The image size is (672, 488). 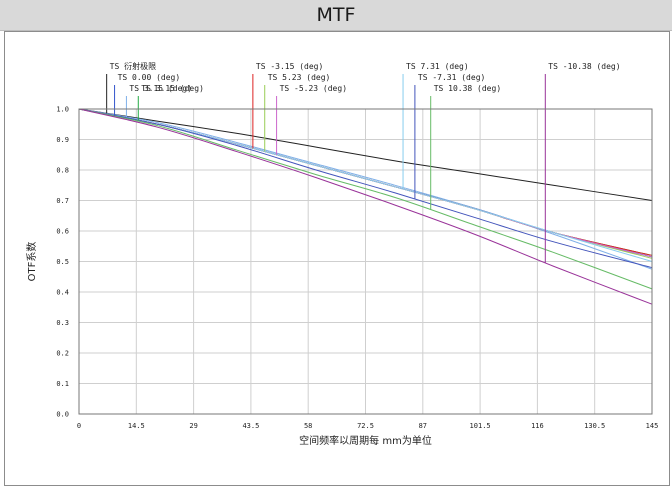 What do you see at coordinates (79, 426) in the screenshot?
I see `x-tick-label: 0` at bounding box center [79, 426].